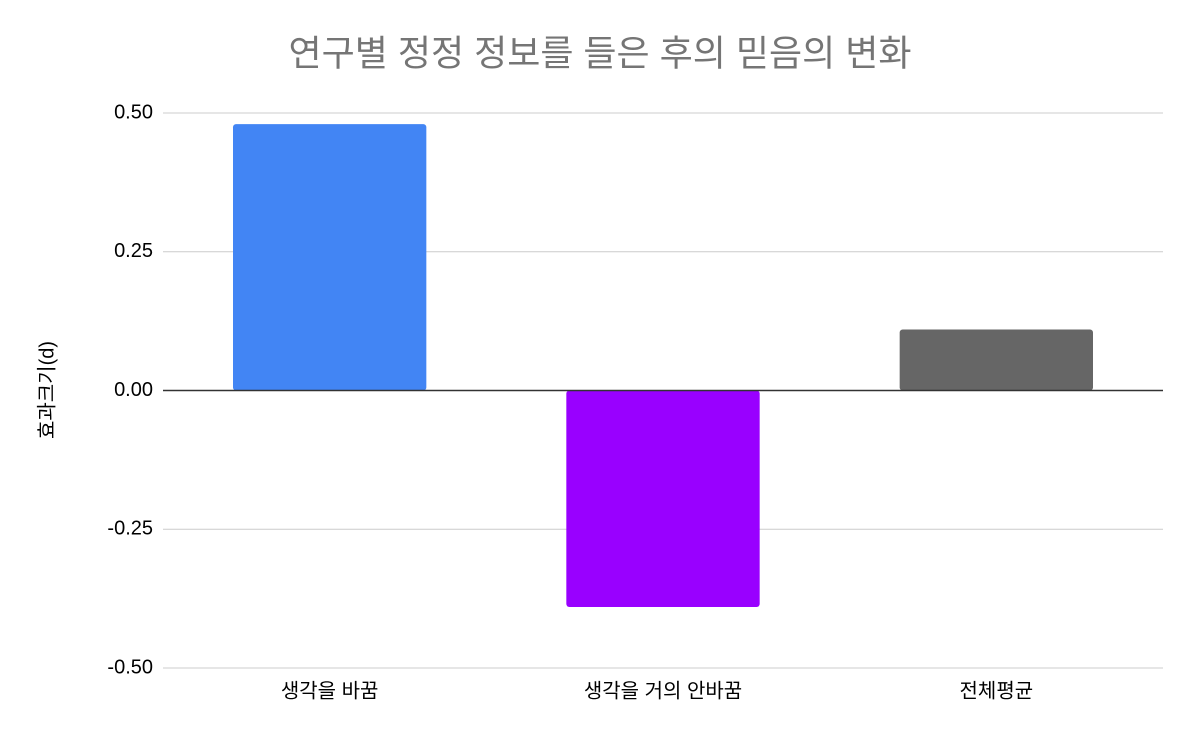 The height and width of the screenshot is (742, 1200). What do you see at coordinates (663, 690) in the screenshot?
I see `x-tick-label: 생각을 거의 안바꿈` at bounding box center [663, 690].